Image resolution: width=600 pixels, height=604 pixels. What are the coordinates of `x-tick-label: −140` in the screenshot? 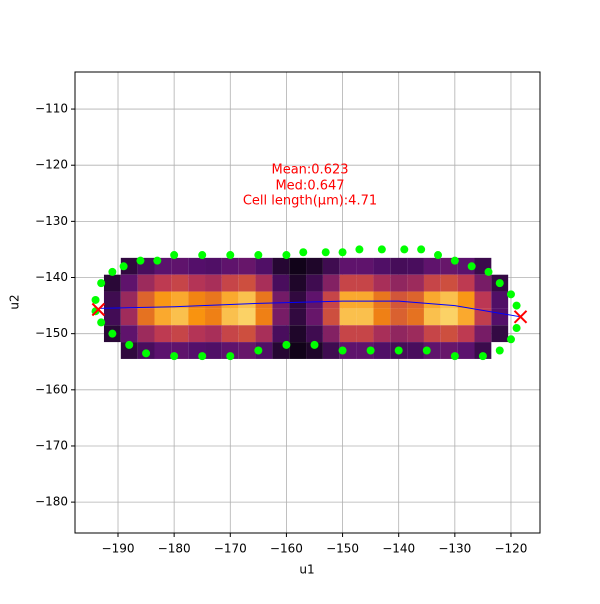 It's located at (398, 549).